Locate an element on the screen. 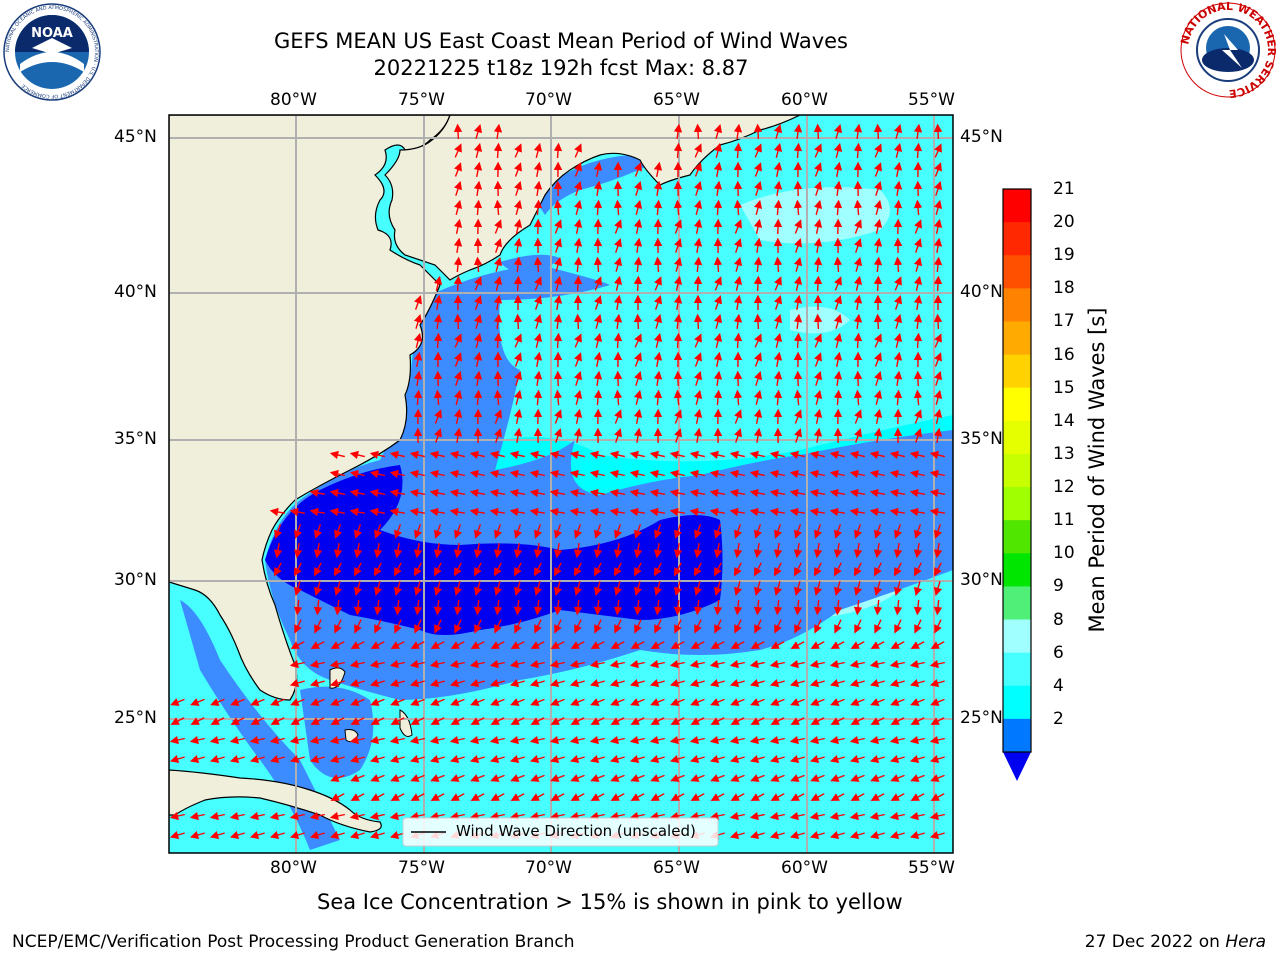 This screenshot has height=960, width=1280. lon-label-top: 75°W is located at coordinates (421, 100).